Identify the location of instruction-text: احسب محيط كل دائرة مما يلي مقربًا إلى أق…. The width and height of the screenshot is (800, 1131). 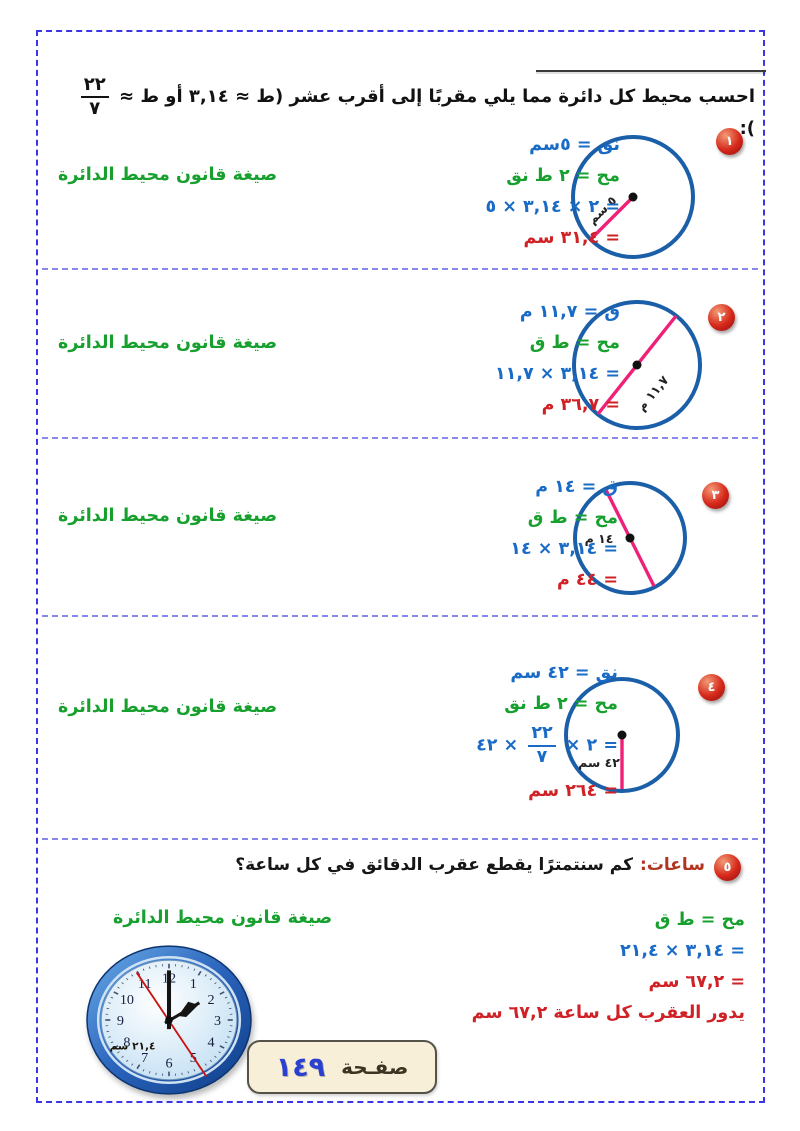
(407, 107).